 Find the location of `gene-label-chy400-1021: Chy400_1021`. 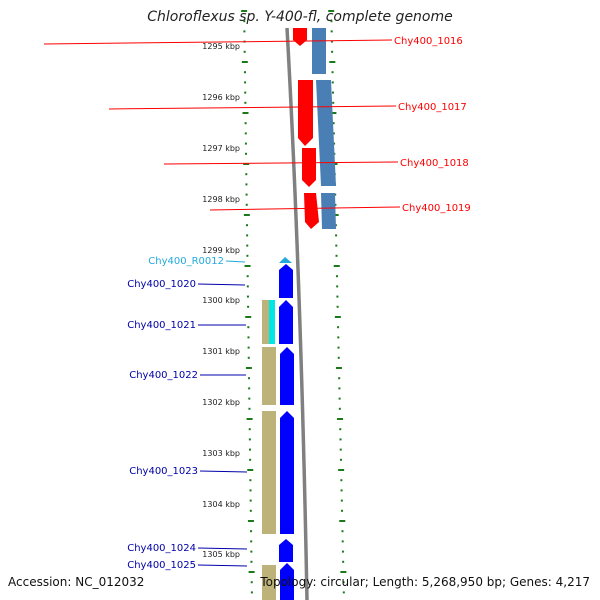

gene-label-chy400-1021: Chy400_1021 is located at coordinates (161, 325).